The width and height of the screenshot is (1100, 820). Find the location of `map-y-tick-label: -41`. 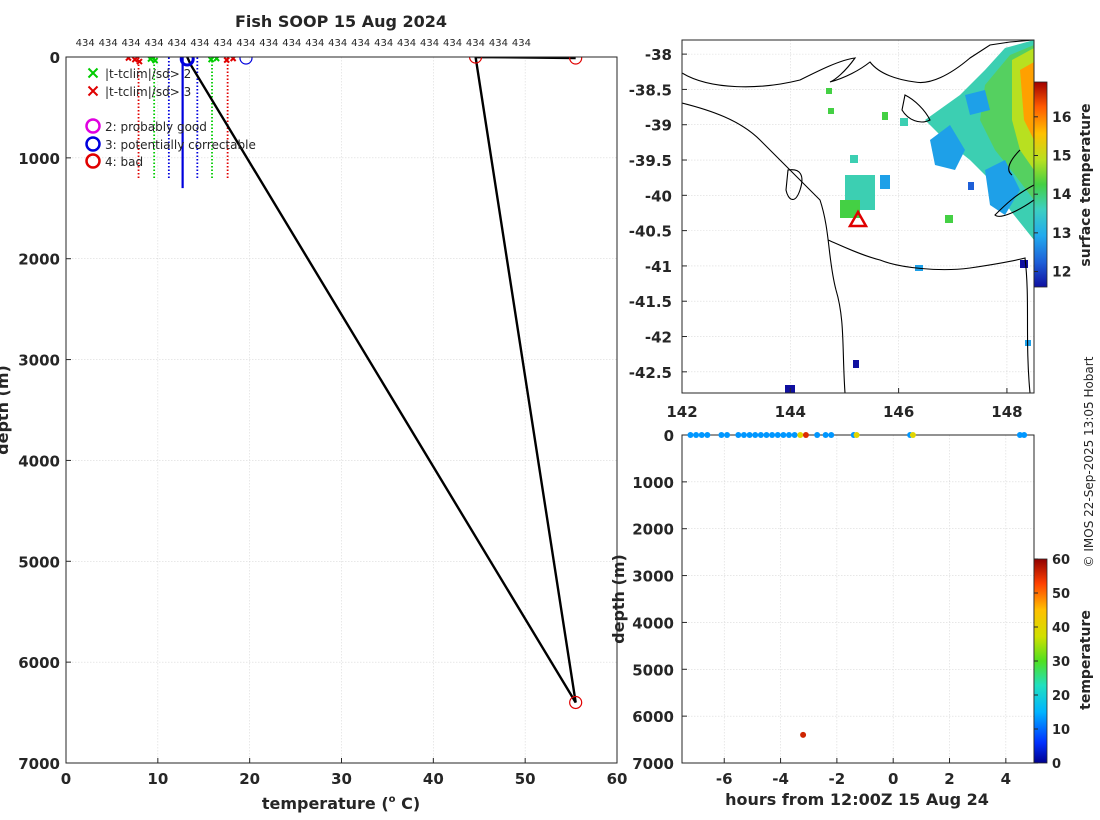

map-y-tick-label: -41 is located at coordinates (658, 267).